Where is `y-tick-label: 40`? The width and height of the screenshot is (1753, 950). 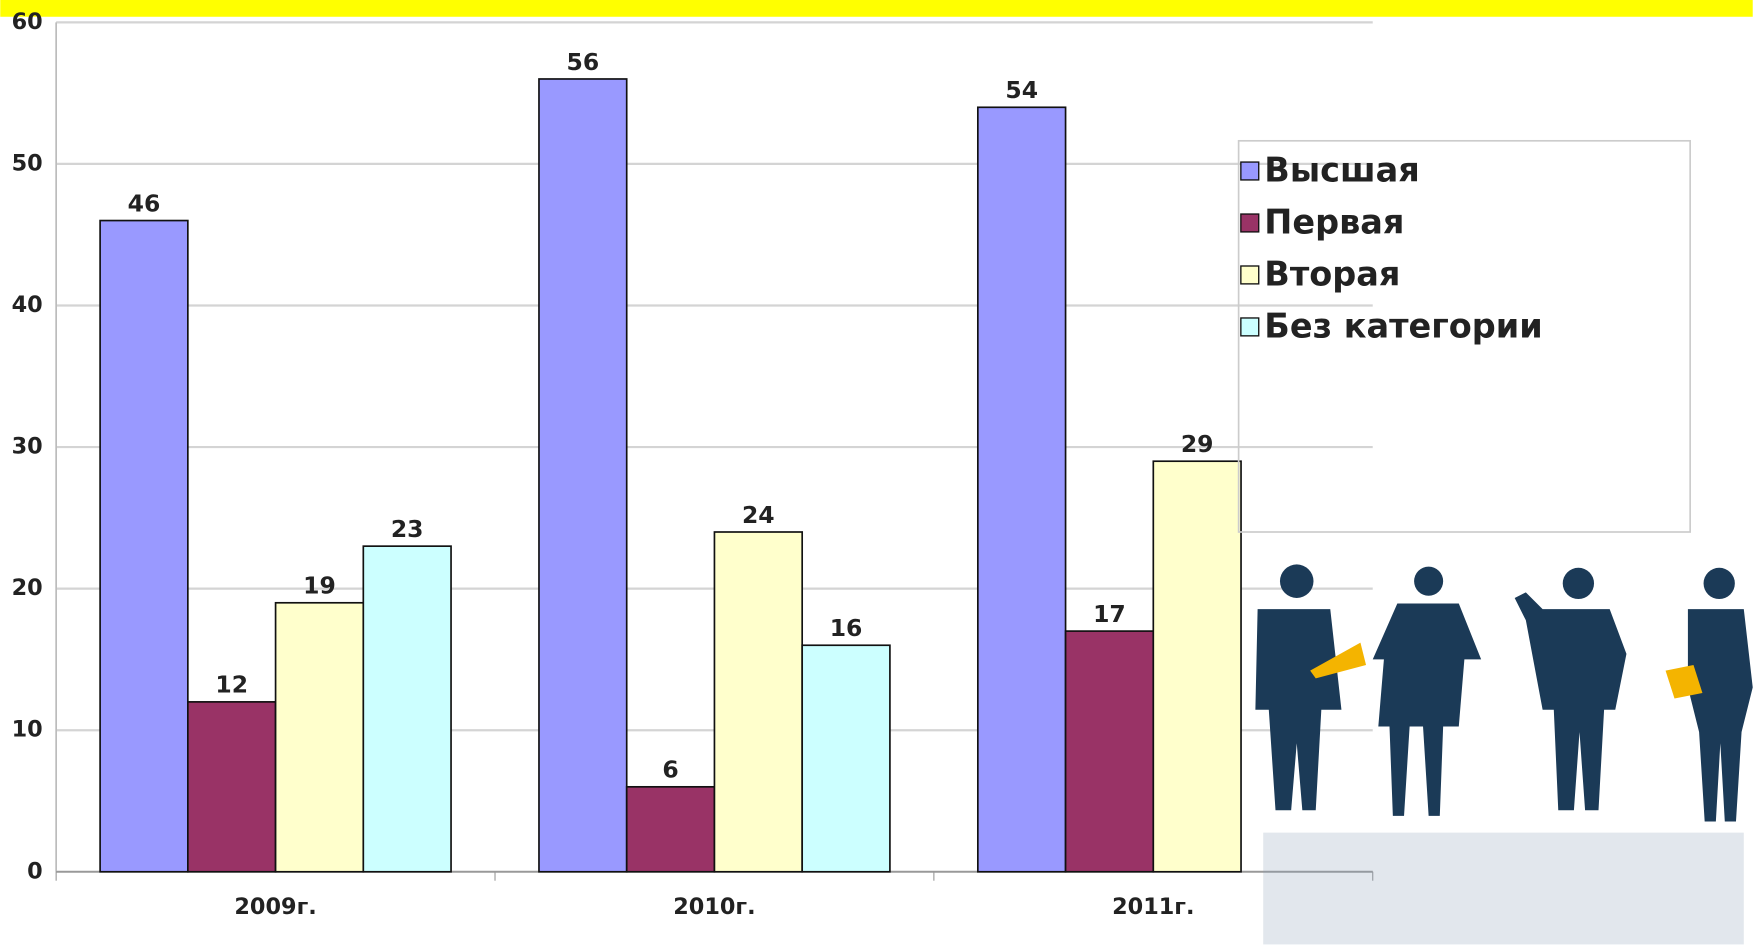
y-tick-label: 40 is located at coordinates (27, 305).